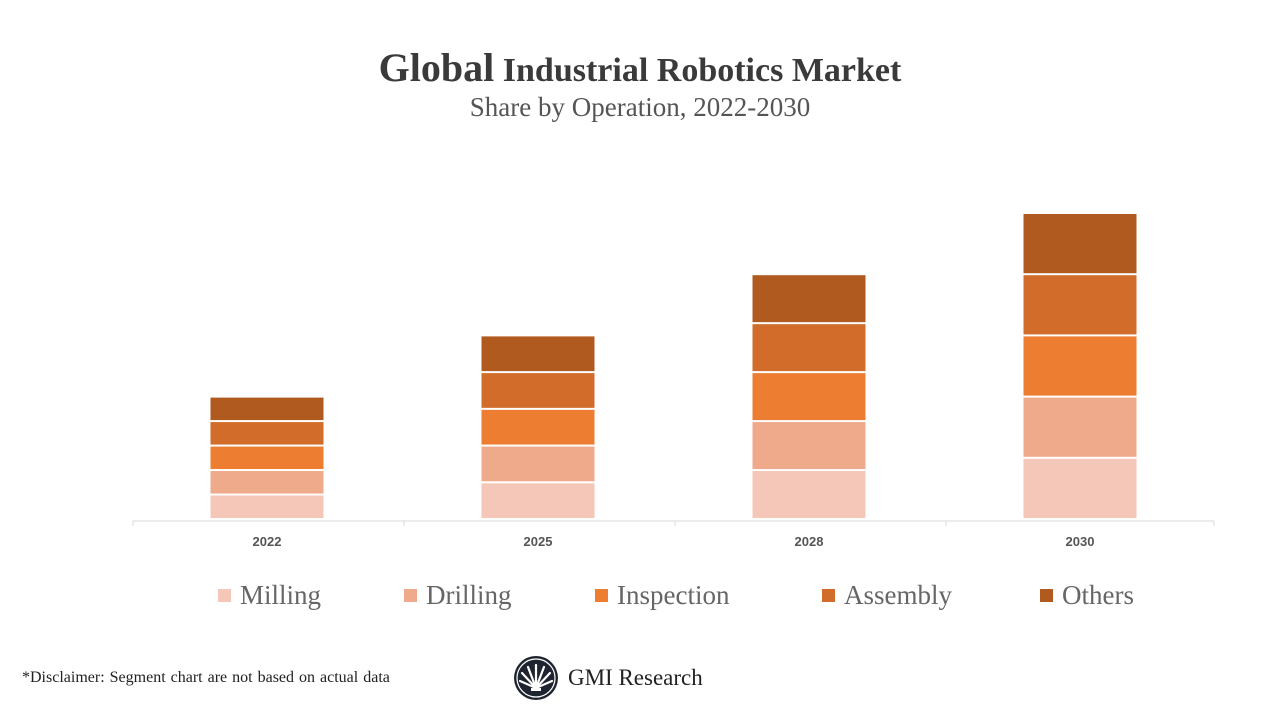  I want to click on legend-item-milling: Milling, so click(269, 595).